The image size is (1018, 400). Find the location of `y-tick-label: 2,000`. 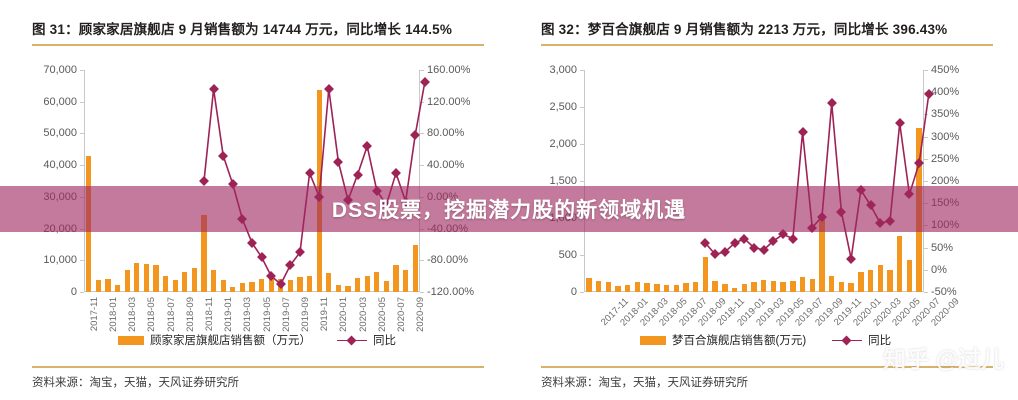

y-tick-label: 2,000 is located at coordinates (563, 144).